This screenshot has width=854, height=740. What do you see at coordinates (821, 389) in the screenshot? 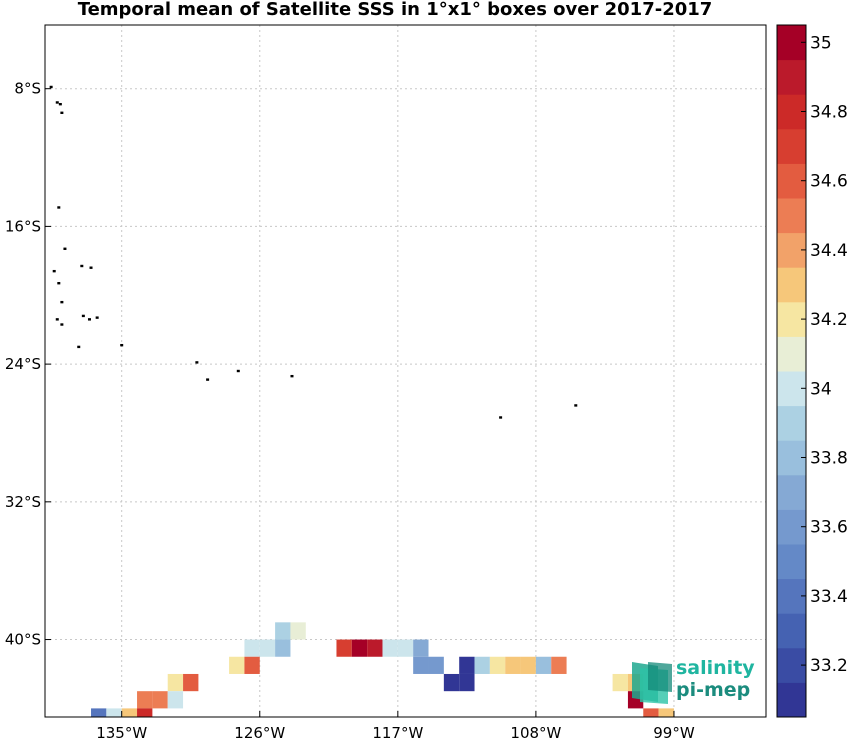
I see `colorbar-tick-label: 34` at bounding box center [821, 389].